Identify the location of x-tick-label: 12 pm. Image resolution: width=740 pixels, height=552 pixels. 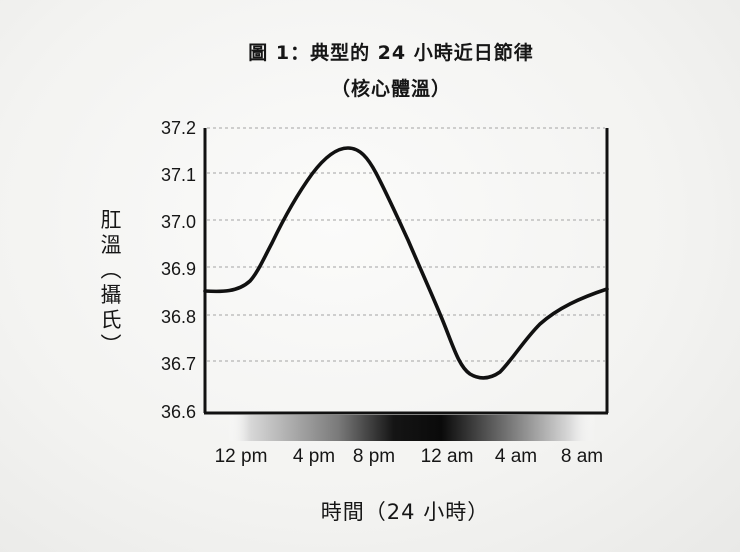
(241, 456).